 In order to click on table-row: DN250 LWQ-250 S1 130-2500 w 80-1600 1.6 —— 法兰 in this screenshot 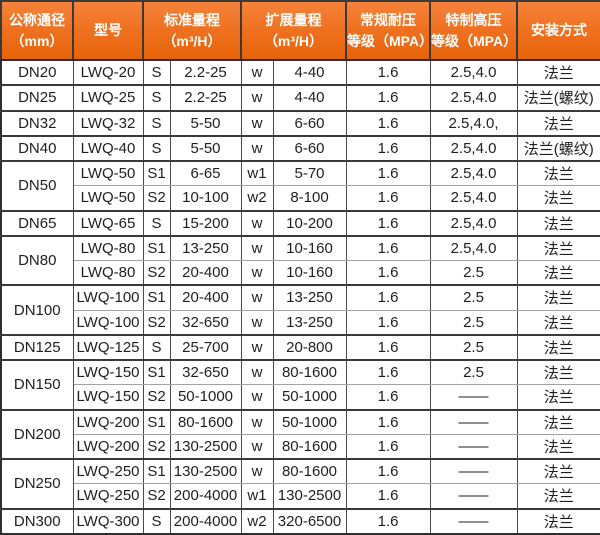, I will do `click(300, 484)`.